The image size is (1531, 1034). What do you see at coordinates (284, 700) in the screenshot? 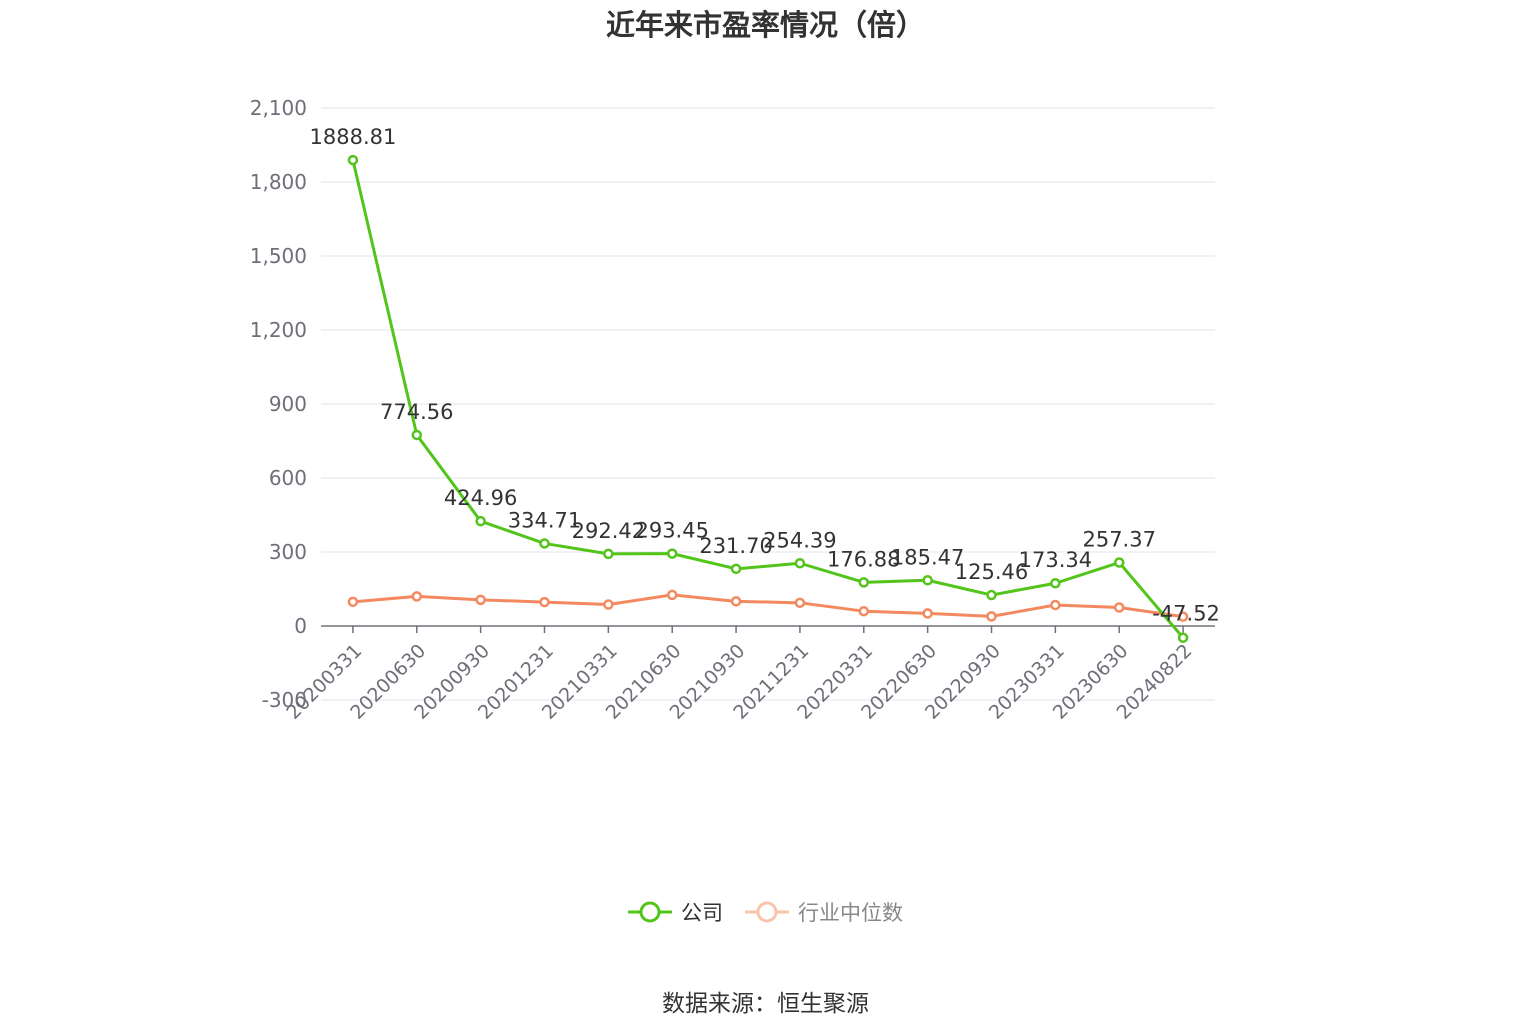
I see `y-tick-label: -300` at bounding box center [284, 700].